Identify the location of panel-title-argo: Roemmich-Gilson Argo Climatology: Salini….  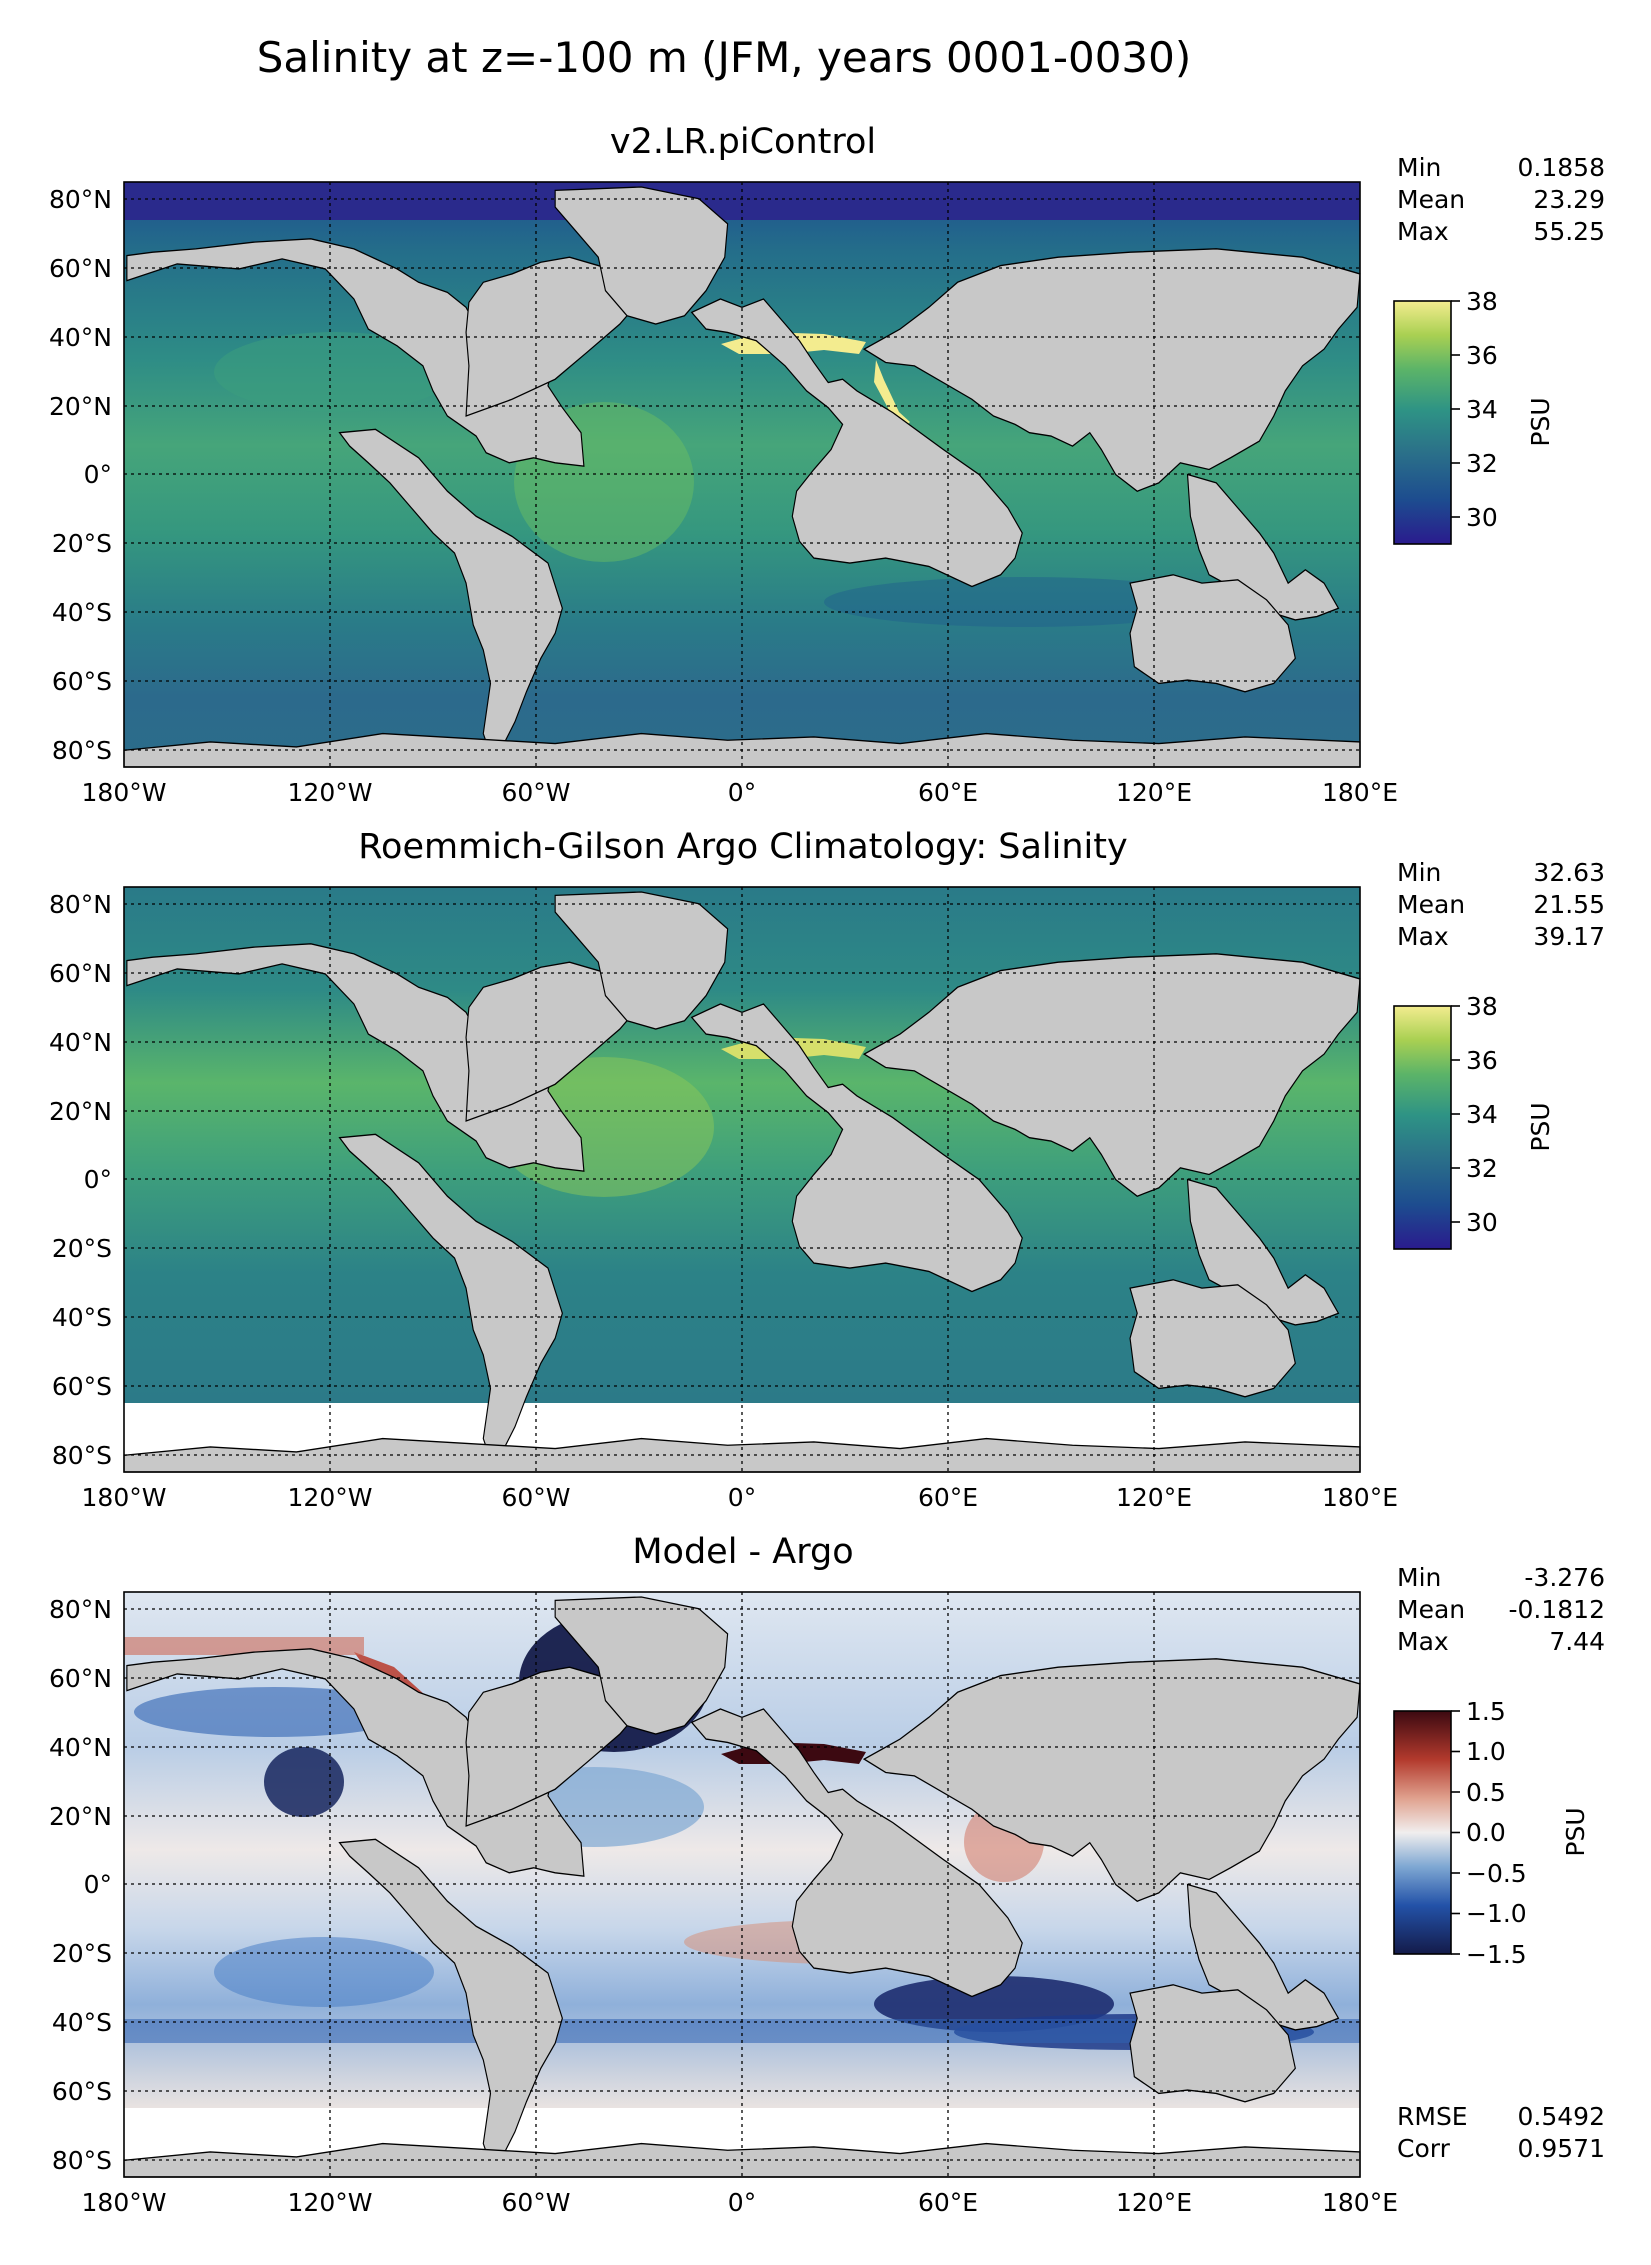
(742, 847).